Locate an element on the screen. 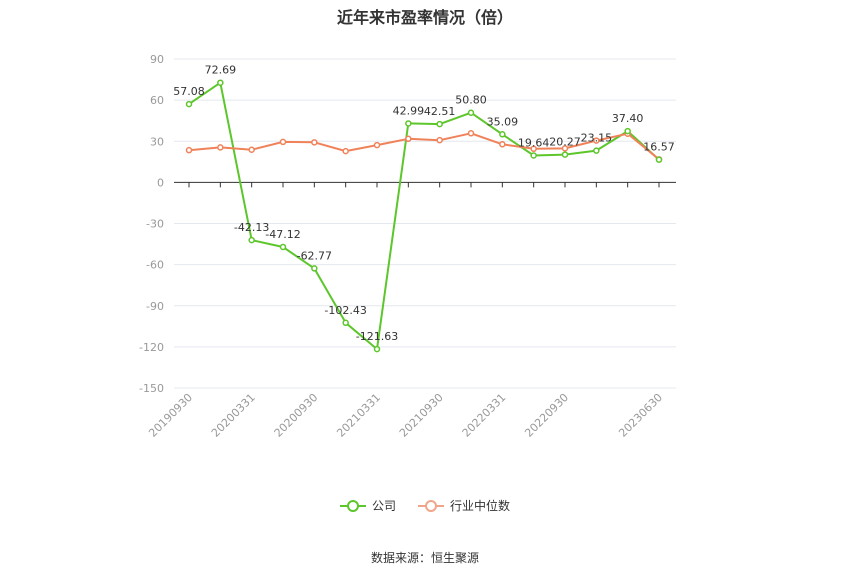 The image size is (850, 574). legend-item-industry: 行业中位数 is located at coordinates (464, 505).